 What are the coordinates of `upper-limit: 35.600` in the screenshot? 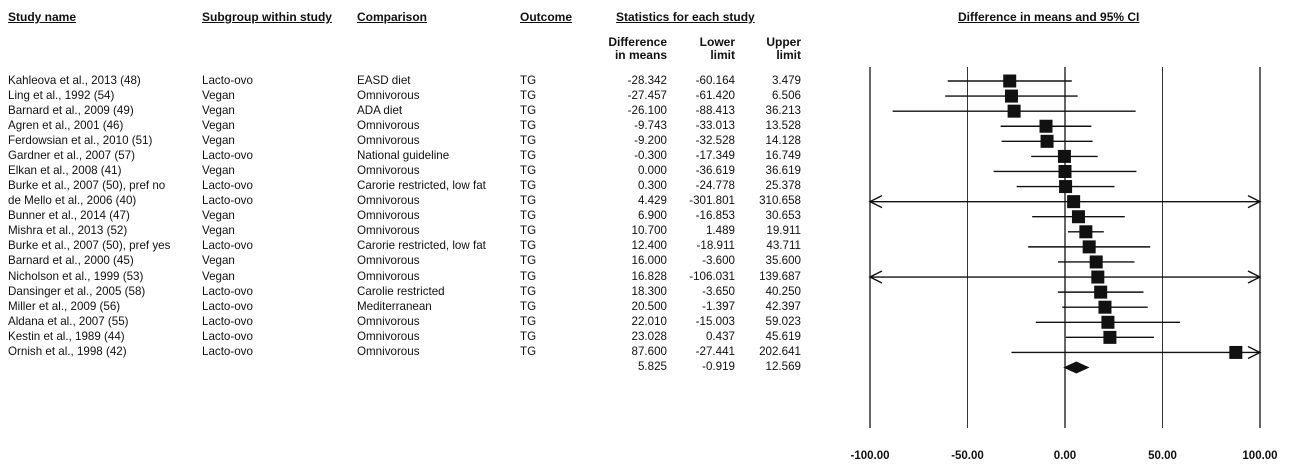 It's located at (783, 261).